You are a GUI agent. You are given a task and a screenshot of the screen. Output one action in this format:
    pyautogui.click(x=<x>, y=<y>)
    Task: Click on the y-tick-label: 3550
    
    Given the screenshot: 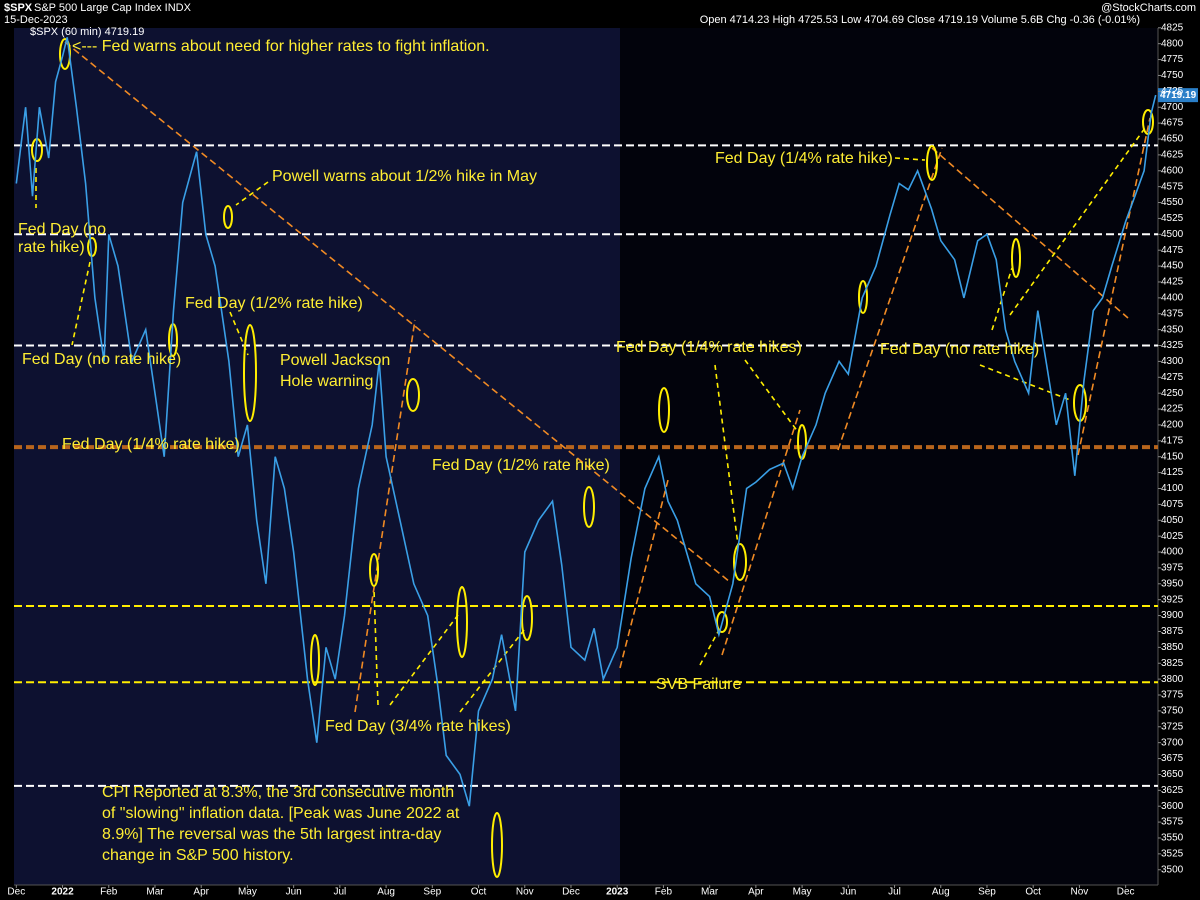 What is the action you would take?
    pyautogui.click(x=1172, y=838)
    